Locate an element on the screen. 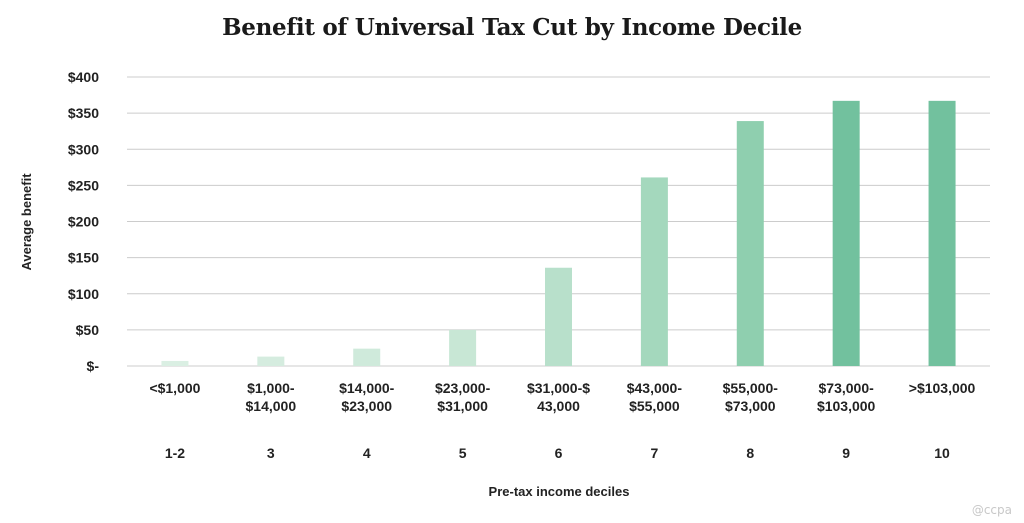 This screenshot has width=1024, height=523. decile-label: 6 is located at coordinates (559, 453).